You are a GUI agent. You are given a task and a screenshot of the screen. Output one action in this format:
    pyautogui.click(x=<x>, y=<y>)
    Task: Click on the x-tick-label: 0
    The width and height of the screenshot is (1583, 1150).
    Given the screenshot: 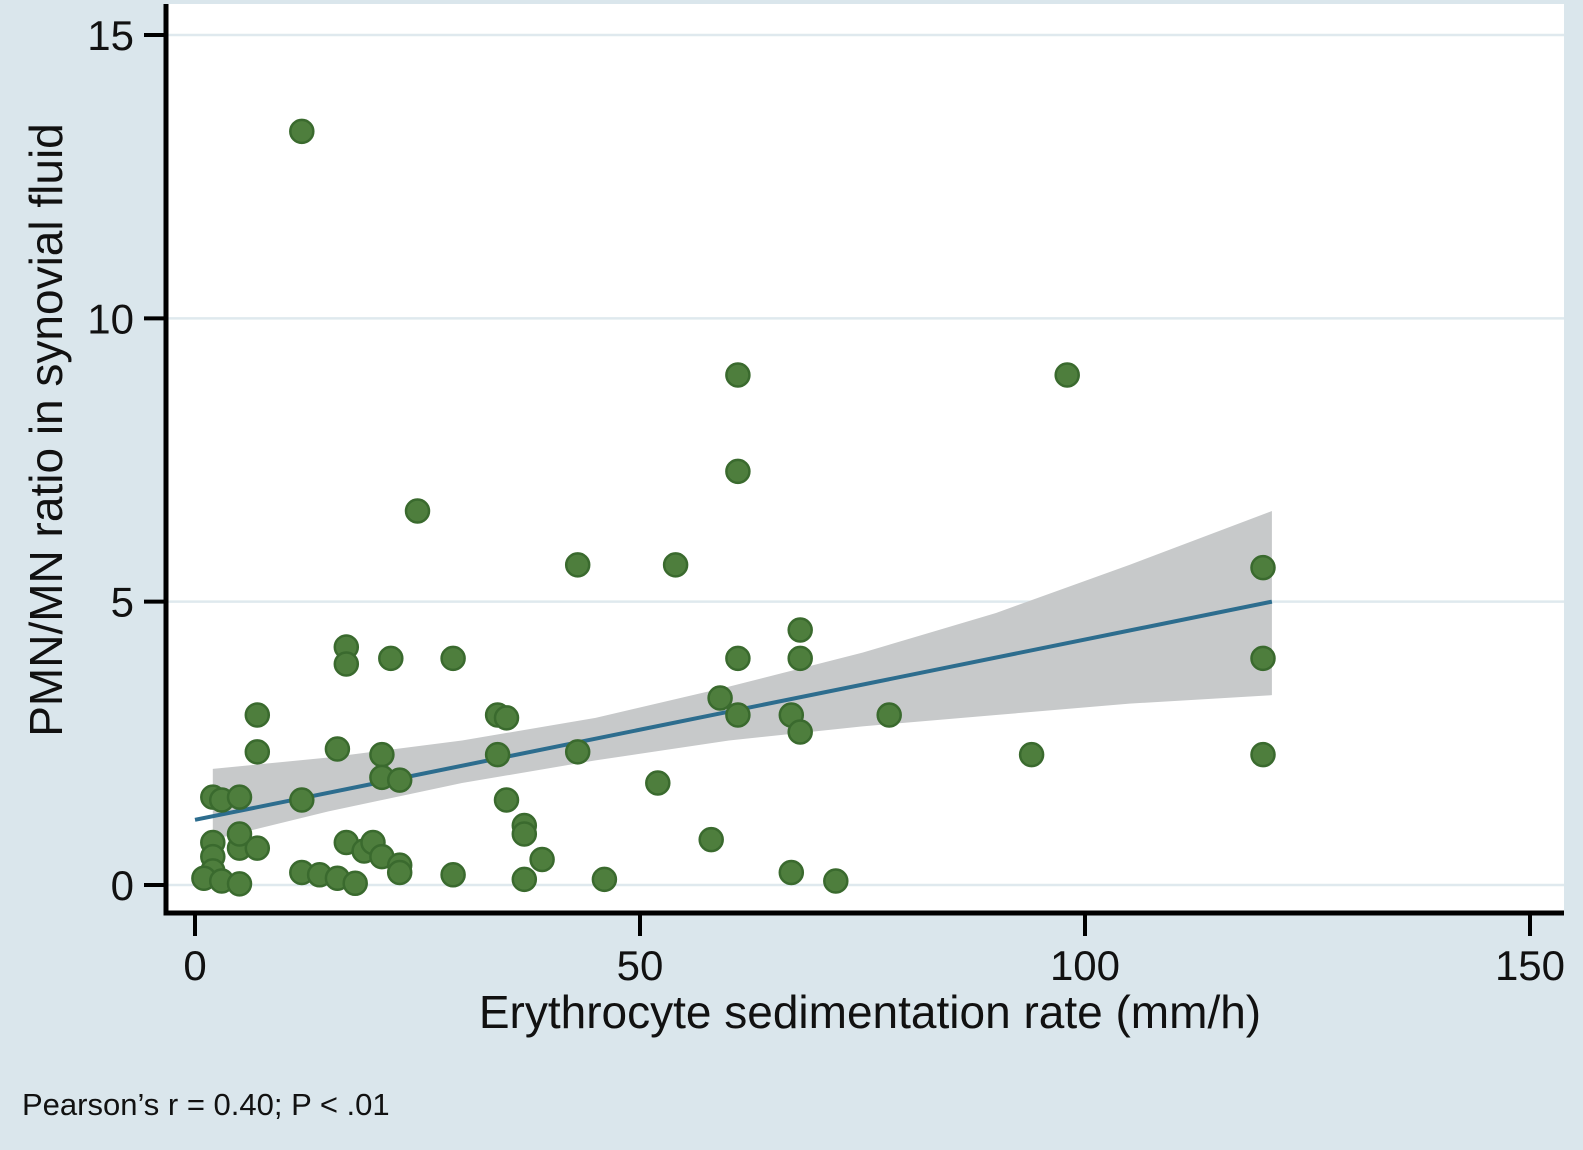 What is the action you would take?
    pyautogui.click(x=194, y=965)
    